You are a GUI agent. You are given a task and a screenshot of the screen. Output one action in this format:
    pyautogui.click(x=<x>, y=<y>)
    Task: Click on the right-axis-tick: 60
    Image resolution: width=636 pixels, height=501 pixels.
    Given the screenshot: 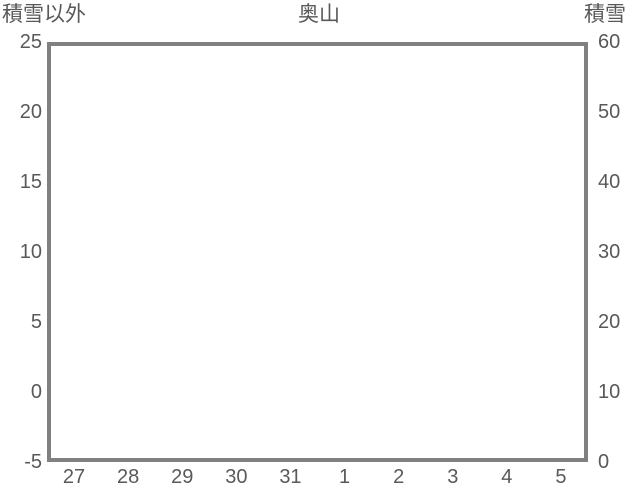 What is the action you would take?
    pyautogui.click(x=609, y=42)
    